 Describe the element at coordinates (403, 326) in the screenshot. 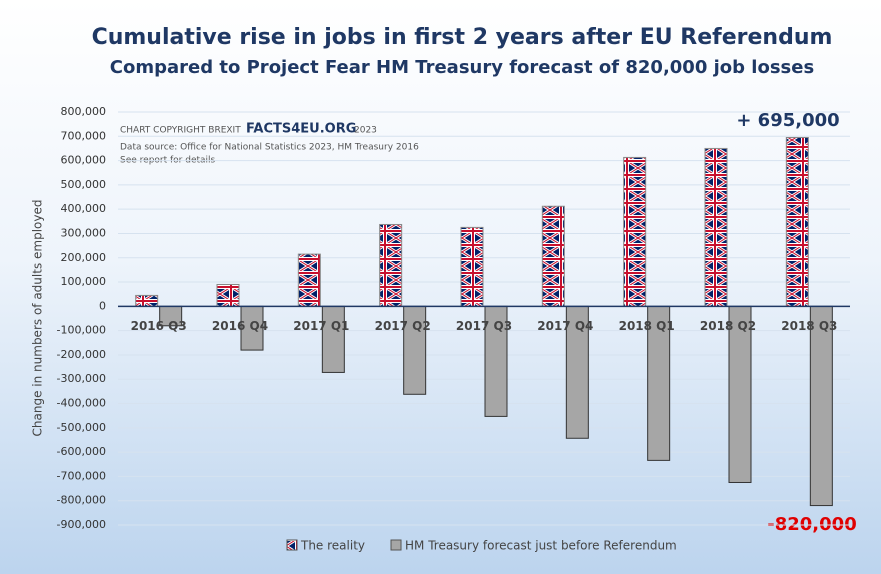

I see `x-tick-label: 2017 Q2` at that location.